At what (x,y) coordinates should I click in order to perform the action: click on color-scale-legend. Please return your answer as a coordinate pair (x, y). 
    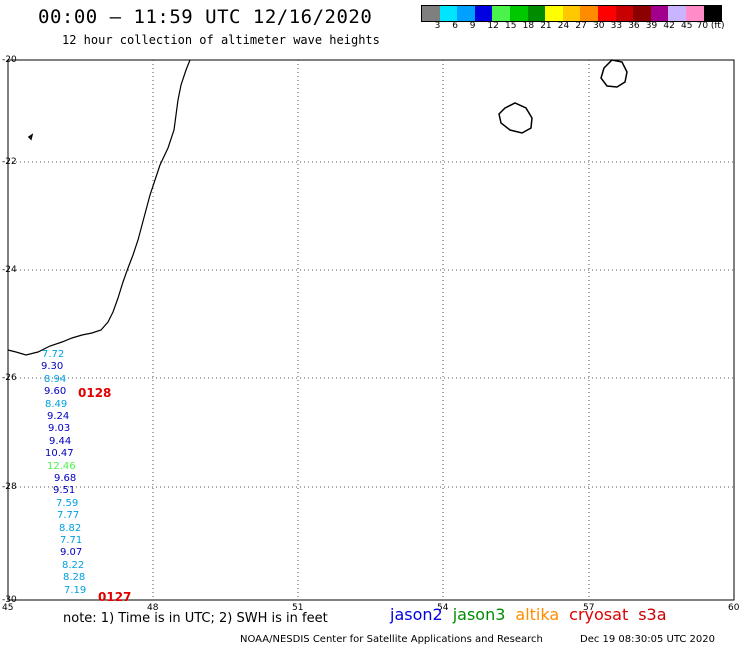
    Looking at the image, I should click on (572, 13).